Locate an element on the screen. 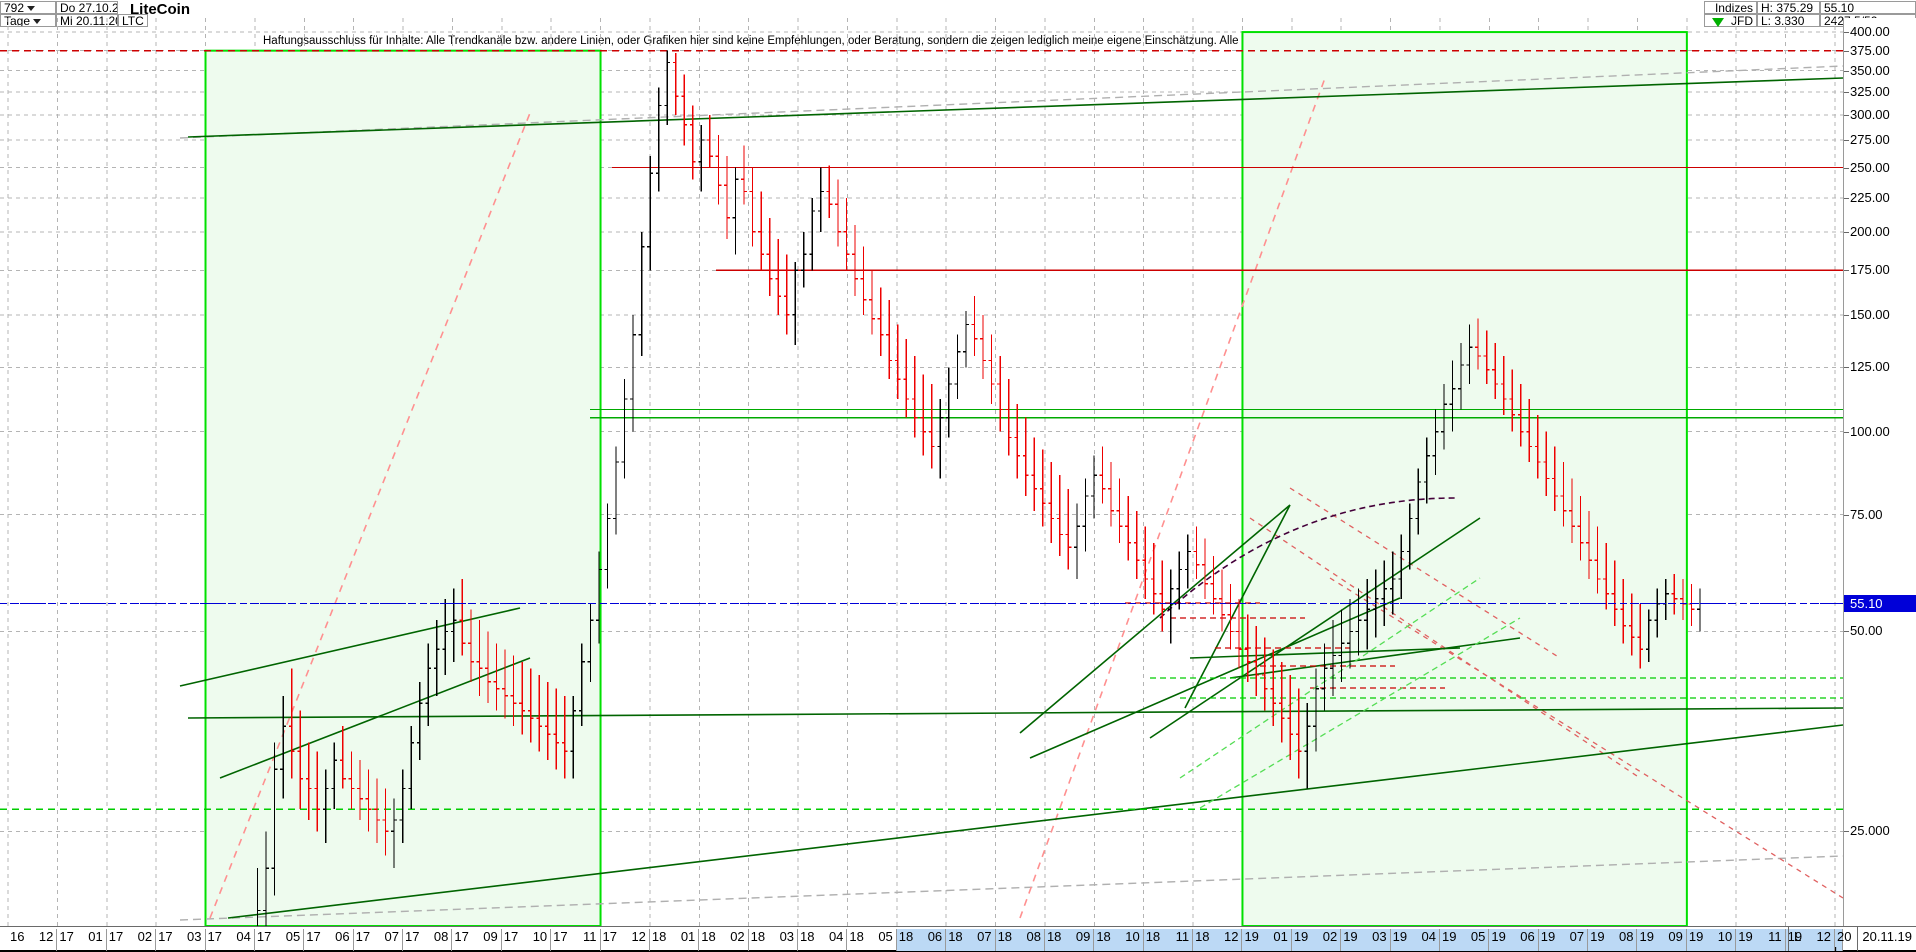 This screenshot has width=1916, height=952. date-axis-label: 19 02 is located at coordinates (1316, 940).